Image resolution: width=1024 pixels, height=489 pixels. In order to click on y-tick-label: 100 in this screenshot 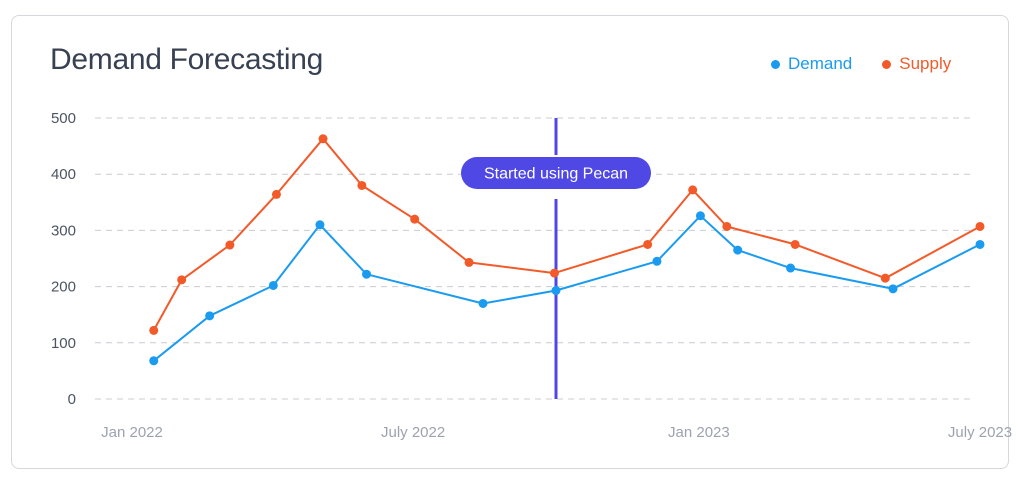, I will do `click(63, 343)`.